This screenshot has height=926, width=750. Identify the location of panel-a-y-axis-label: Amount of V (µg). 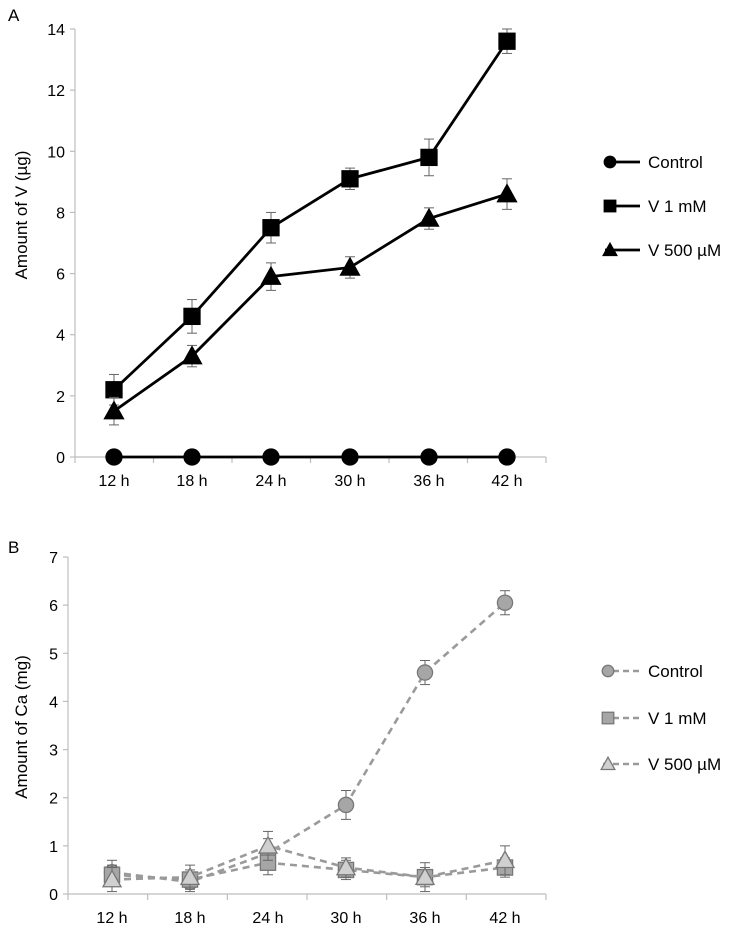
(21, 215).